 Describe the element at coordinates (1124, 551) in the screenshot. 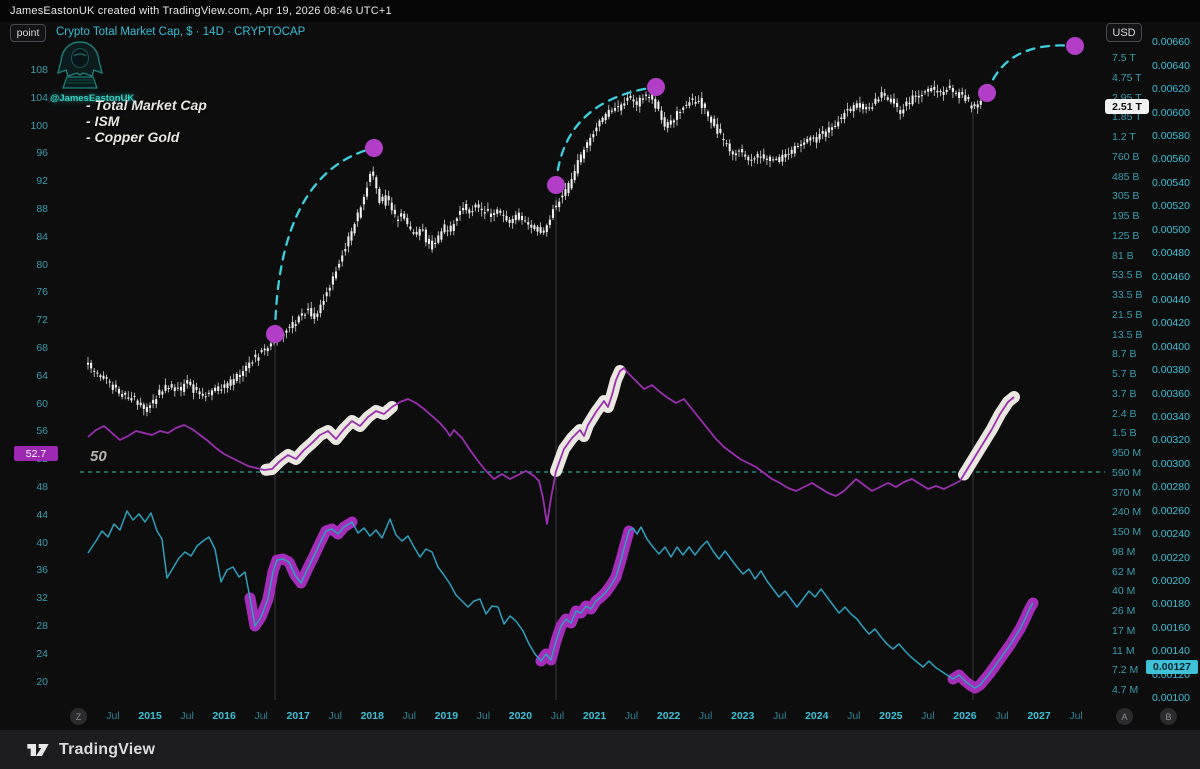

I see `axis-tick: 98 M` at that location.